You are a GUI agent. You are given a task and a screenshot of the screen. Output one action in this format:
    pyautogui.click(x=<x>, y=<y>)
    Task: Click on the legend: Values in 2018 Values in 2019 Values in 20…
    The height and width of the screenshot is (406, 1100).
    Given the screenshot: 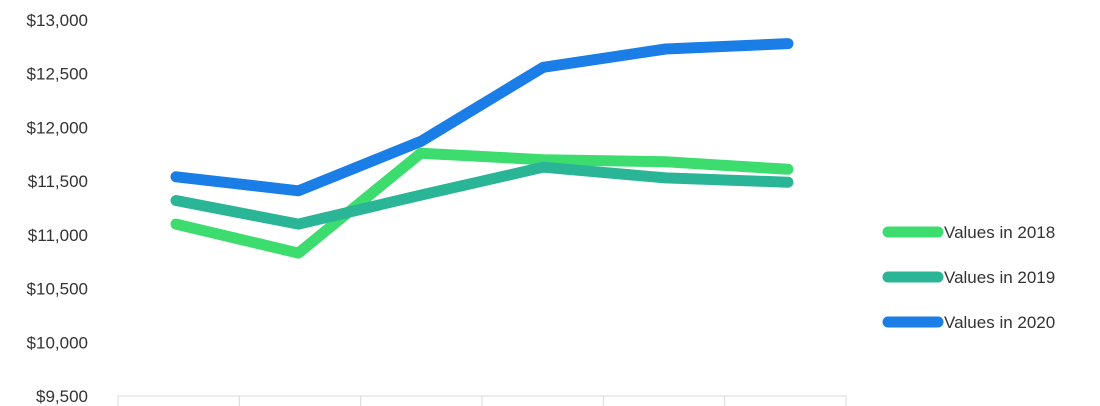 What is the action you would take?
    pyautogui.click(x=968, y=277)
    